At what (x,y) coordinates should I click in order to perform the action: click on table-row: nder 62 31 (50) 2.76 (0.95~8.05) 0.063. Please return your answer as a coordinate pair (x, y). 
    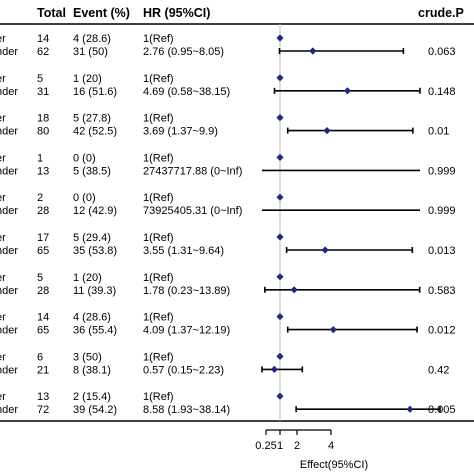
    Looking at the image, I should click on (228, 52).